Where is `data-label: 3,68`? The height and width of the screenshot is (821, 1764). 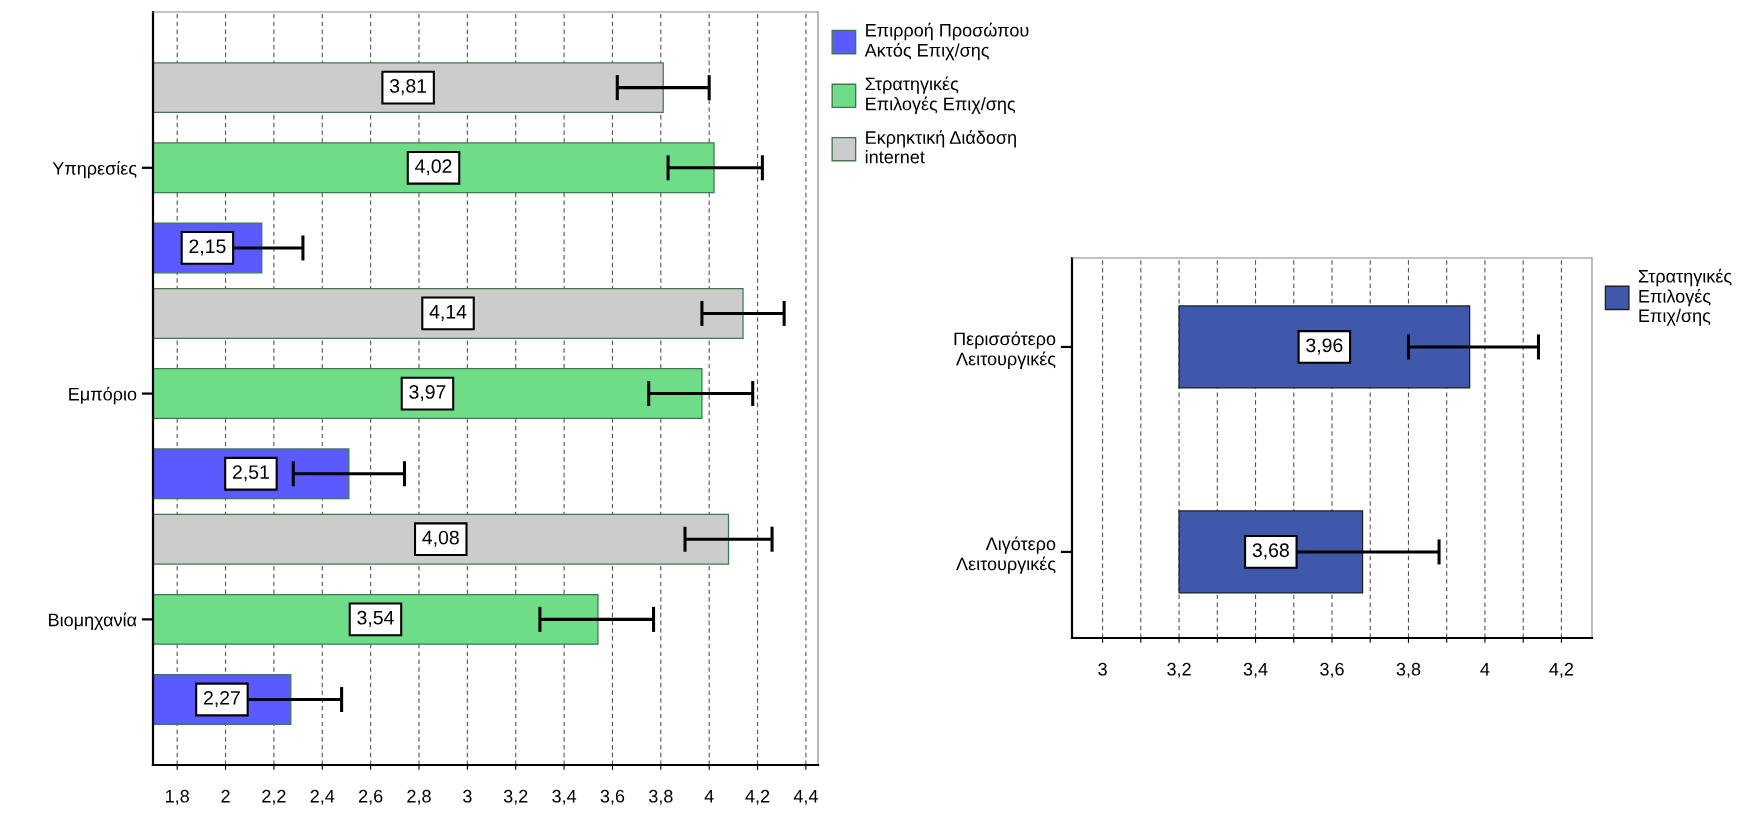 data-label: 3,68 is located at coordinates (1270, 551).